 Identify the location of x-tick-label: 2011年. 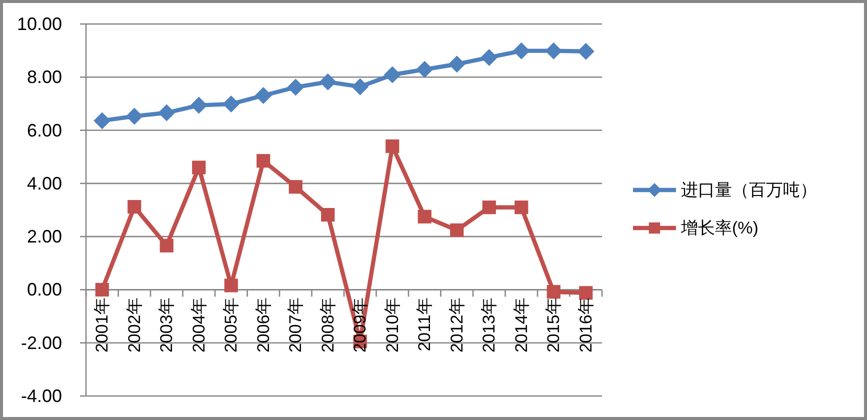
(424, 325).